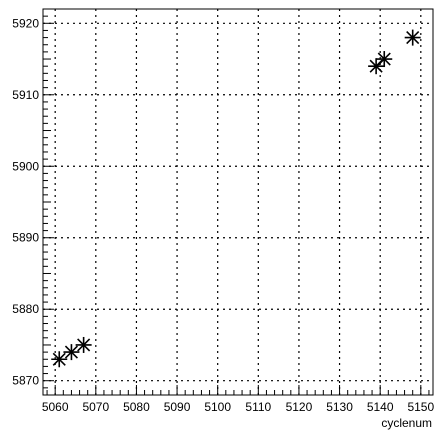 This screenshot has height=441, width=434. What do you see at coordinates (33, 202) in the screenshot?
I see `y-axis: 5870 5880 5890 5900 5910 5920` at bounding box center [33, 202].